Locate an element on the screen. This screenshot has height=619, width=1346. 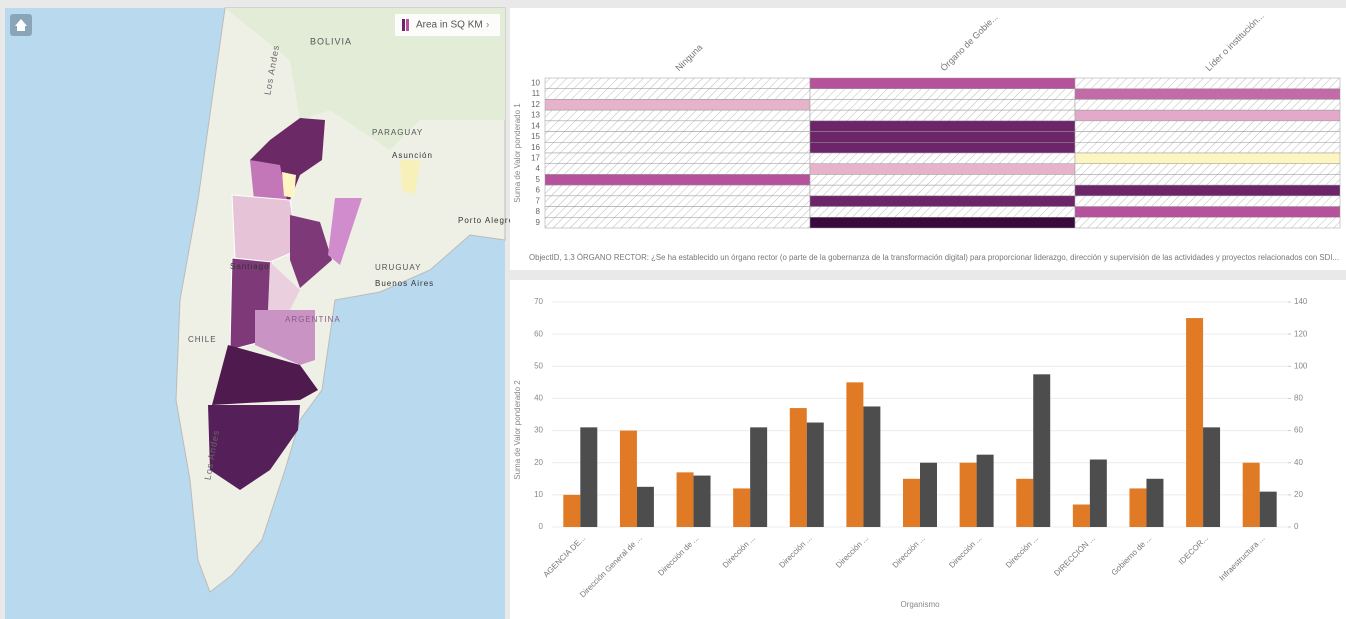
y-tick-label: 70 is located at coordinates (538, 301).